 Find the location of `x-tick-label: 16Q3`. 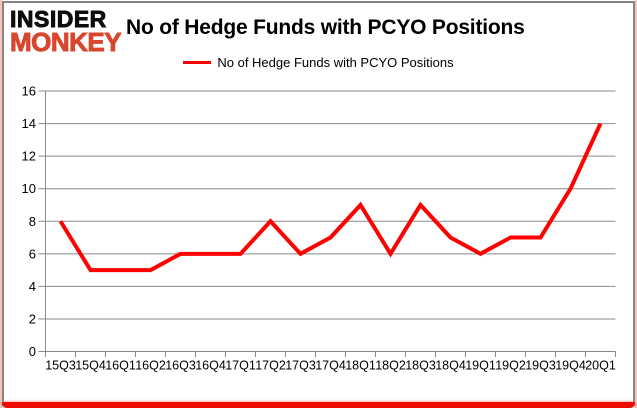

x-tick-label: 16Q3 is located at coordinates (180, 366).